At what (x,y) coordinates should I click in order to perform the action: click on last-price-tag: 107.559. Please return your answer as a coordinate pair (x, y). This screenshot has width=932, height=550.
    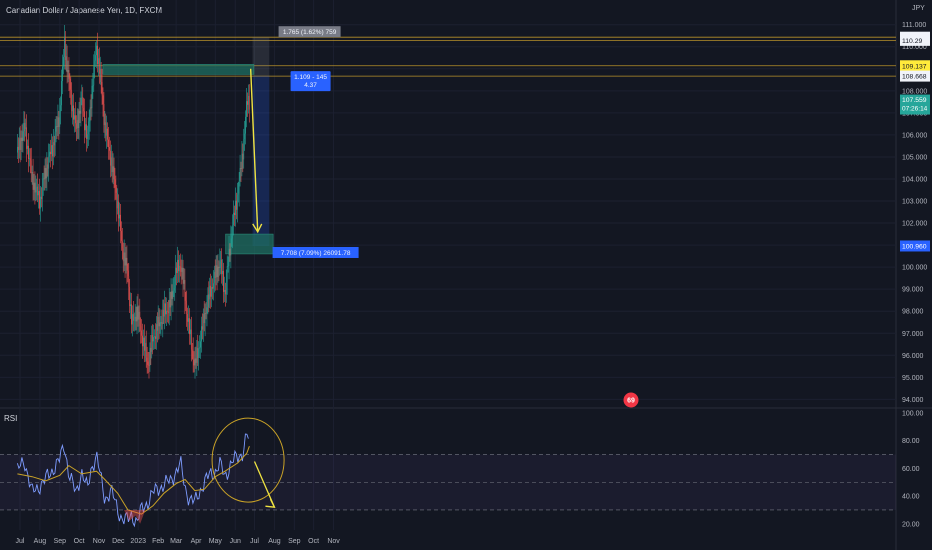
    Looking at the image, I should click on (914, 100).